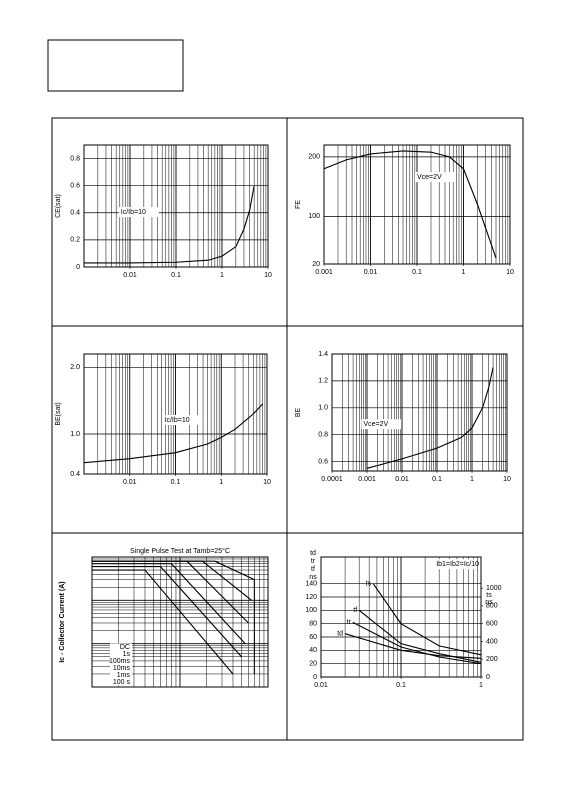 This screenshot has width=563, height=793. What do you see at coordinates (332, 479) in the screenshot?
I see `x-tick-label: 0.0001` at bounding box center [332, 479].